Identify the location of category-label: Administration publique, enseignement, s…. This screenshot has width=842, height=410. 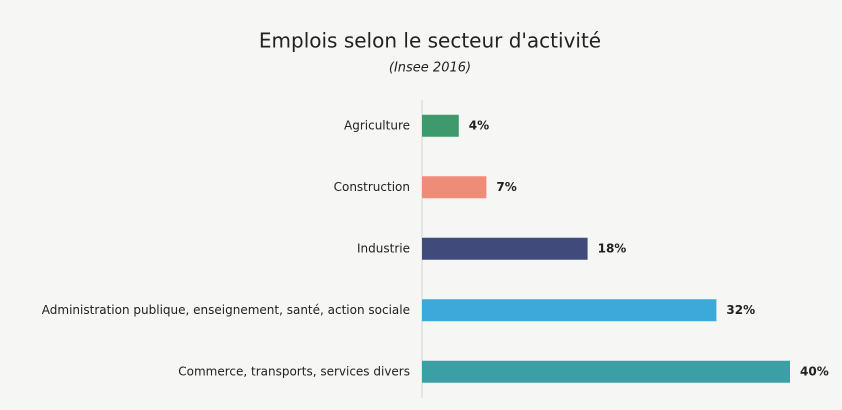
(226, 310).